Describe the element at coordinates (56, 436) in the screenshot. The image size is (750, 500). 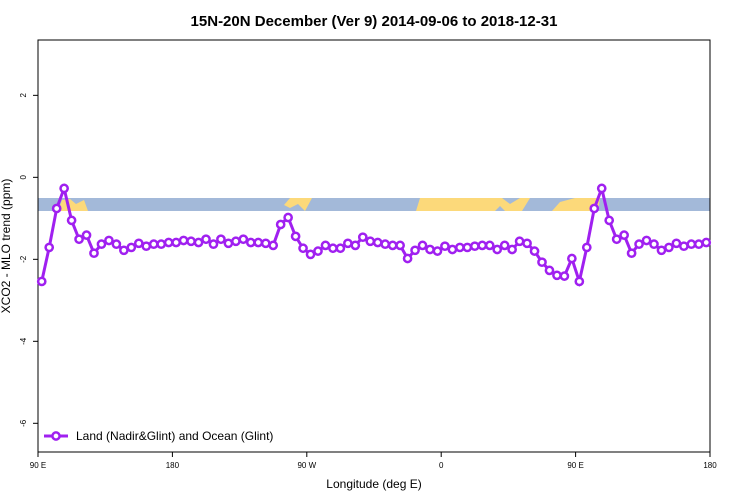
I see `legend-marker` at that location.